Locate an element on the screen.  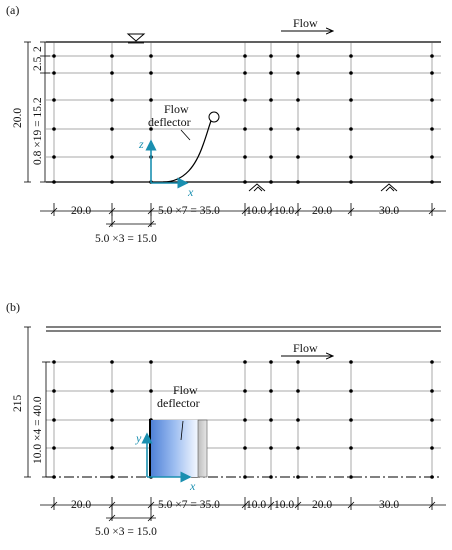
vertical-dims-a is located at coordinates (37, 112).